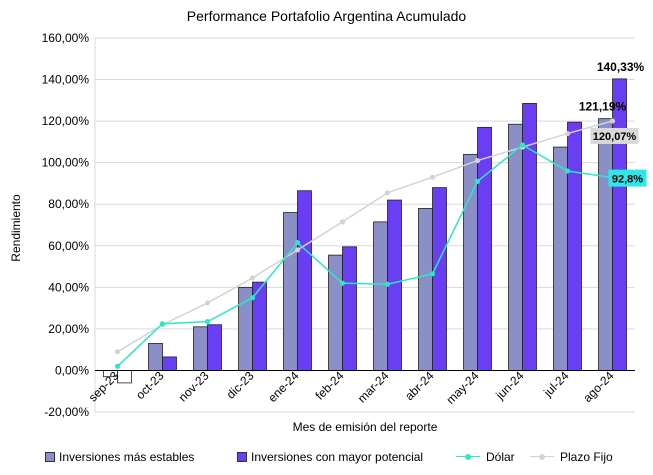 This screenshot has width=653, height=475. What do you see at coordinates (68, 329) in the screenshot?
I see `y-tick-label: 20,00%` at bounding box center [68, 329].